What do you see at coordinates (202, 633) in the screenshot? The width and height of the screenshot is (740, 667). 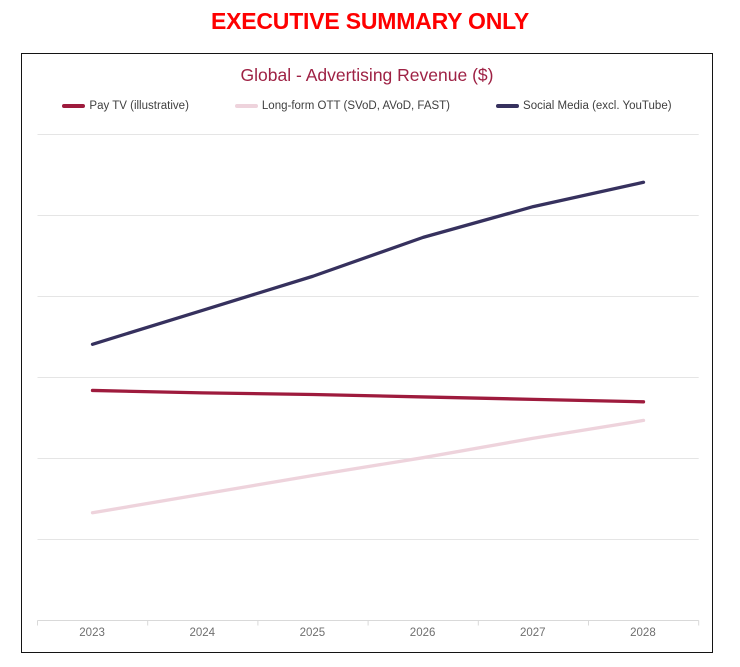 I see `x-axis-label: 2024` at bounding box center [202, 633].